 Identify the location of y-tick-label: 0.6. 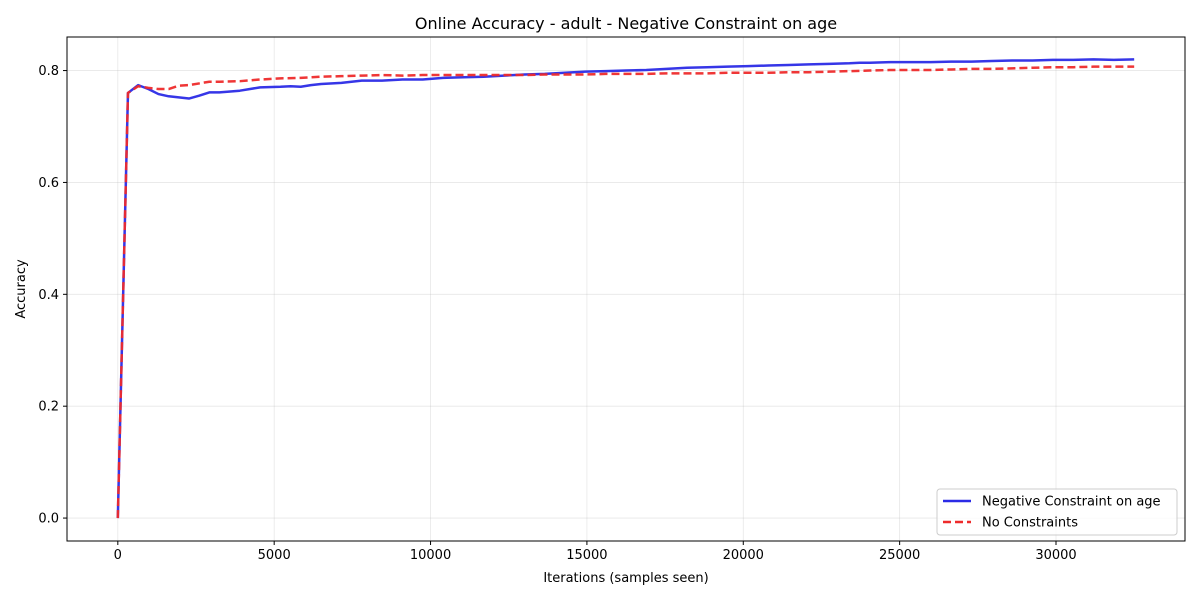
(48, 183).